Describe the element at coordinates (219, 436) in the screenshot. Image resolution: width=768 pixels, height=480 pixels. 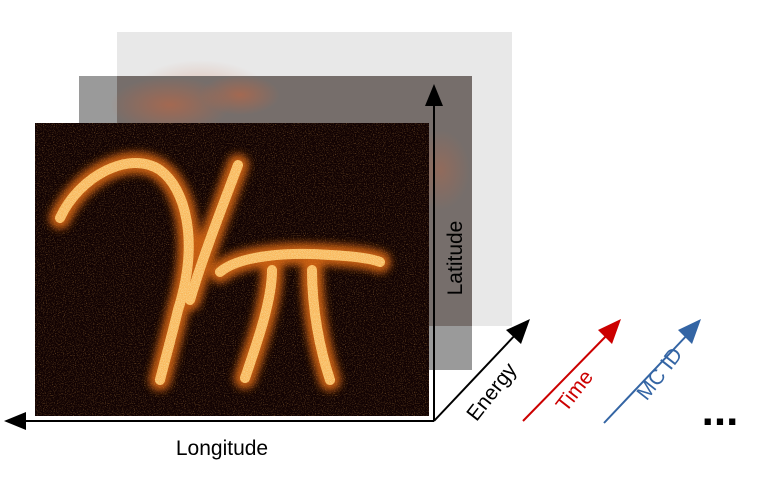
I see `longitude-axis: Longitude` at that location.